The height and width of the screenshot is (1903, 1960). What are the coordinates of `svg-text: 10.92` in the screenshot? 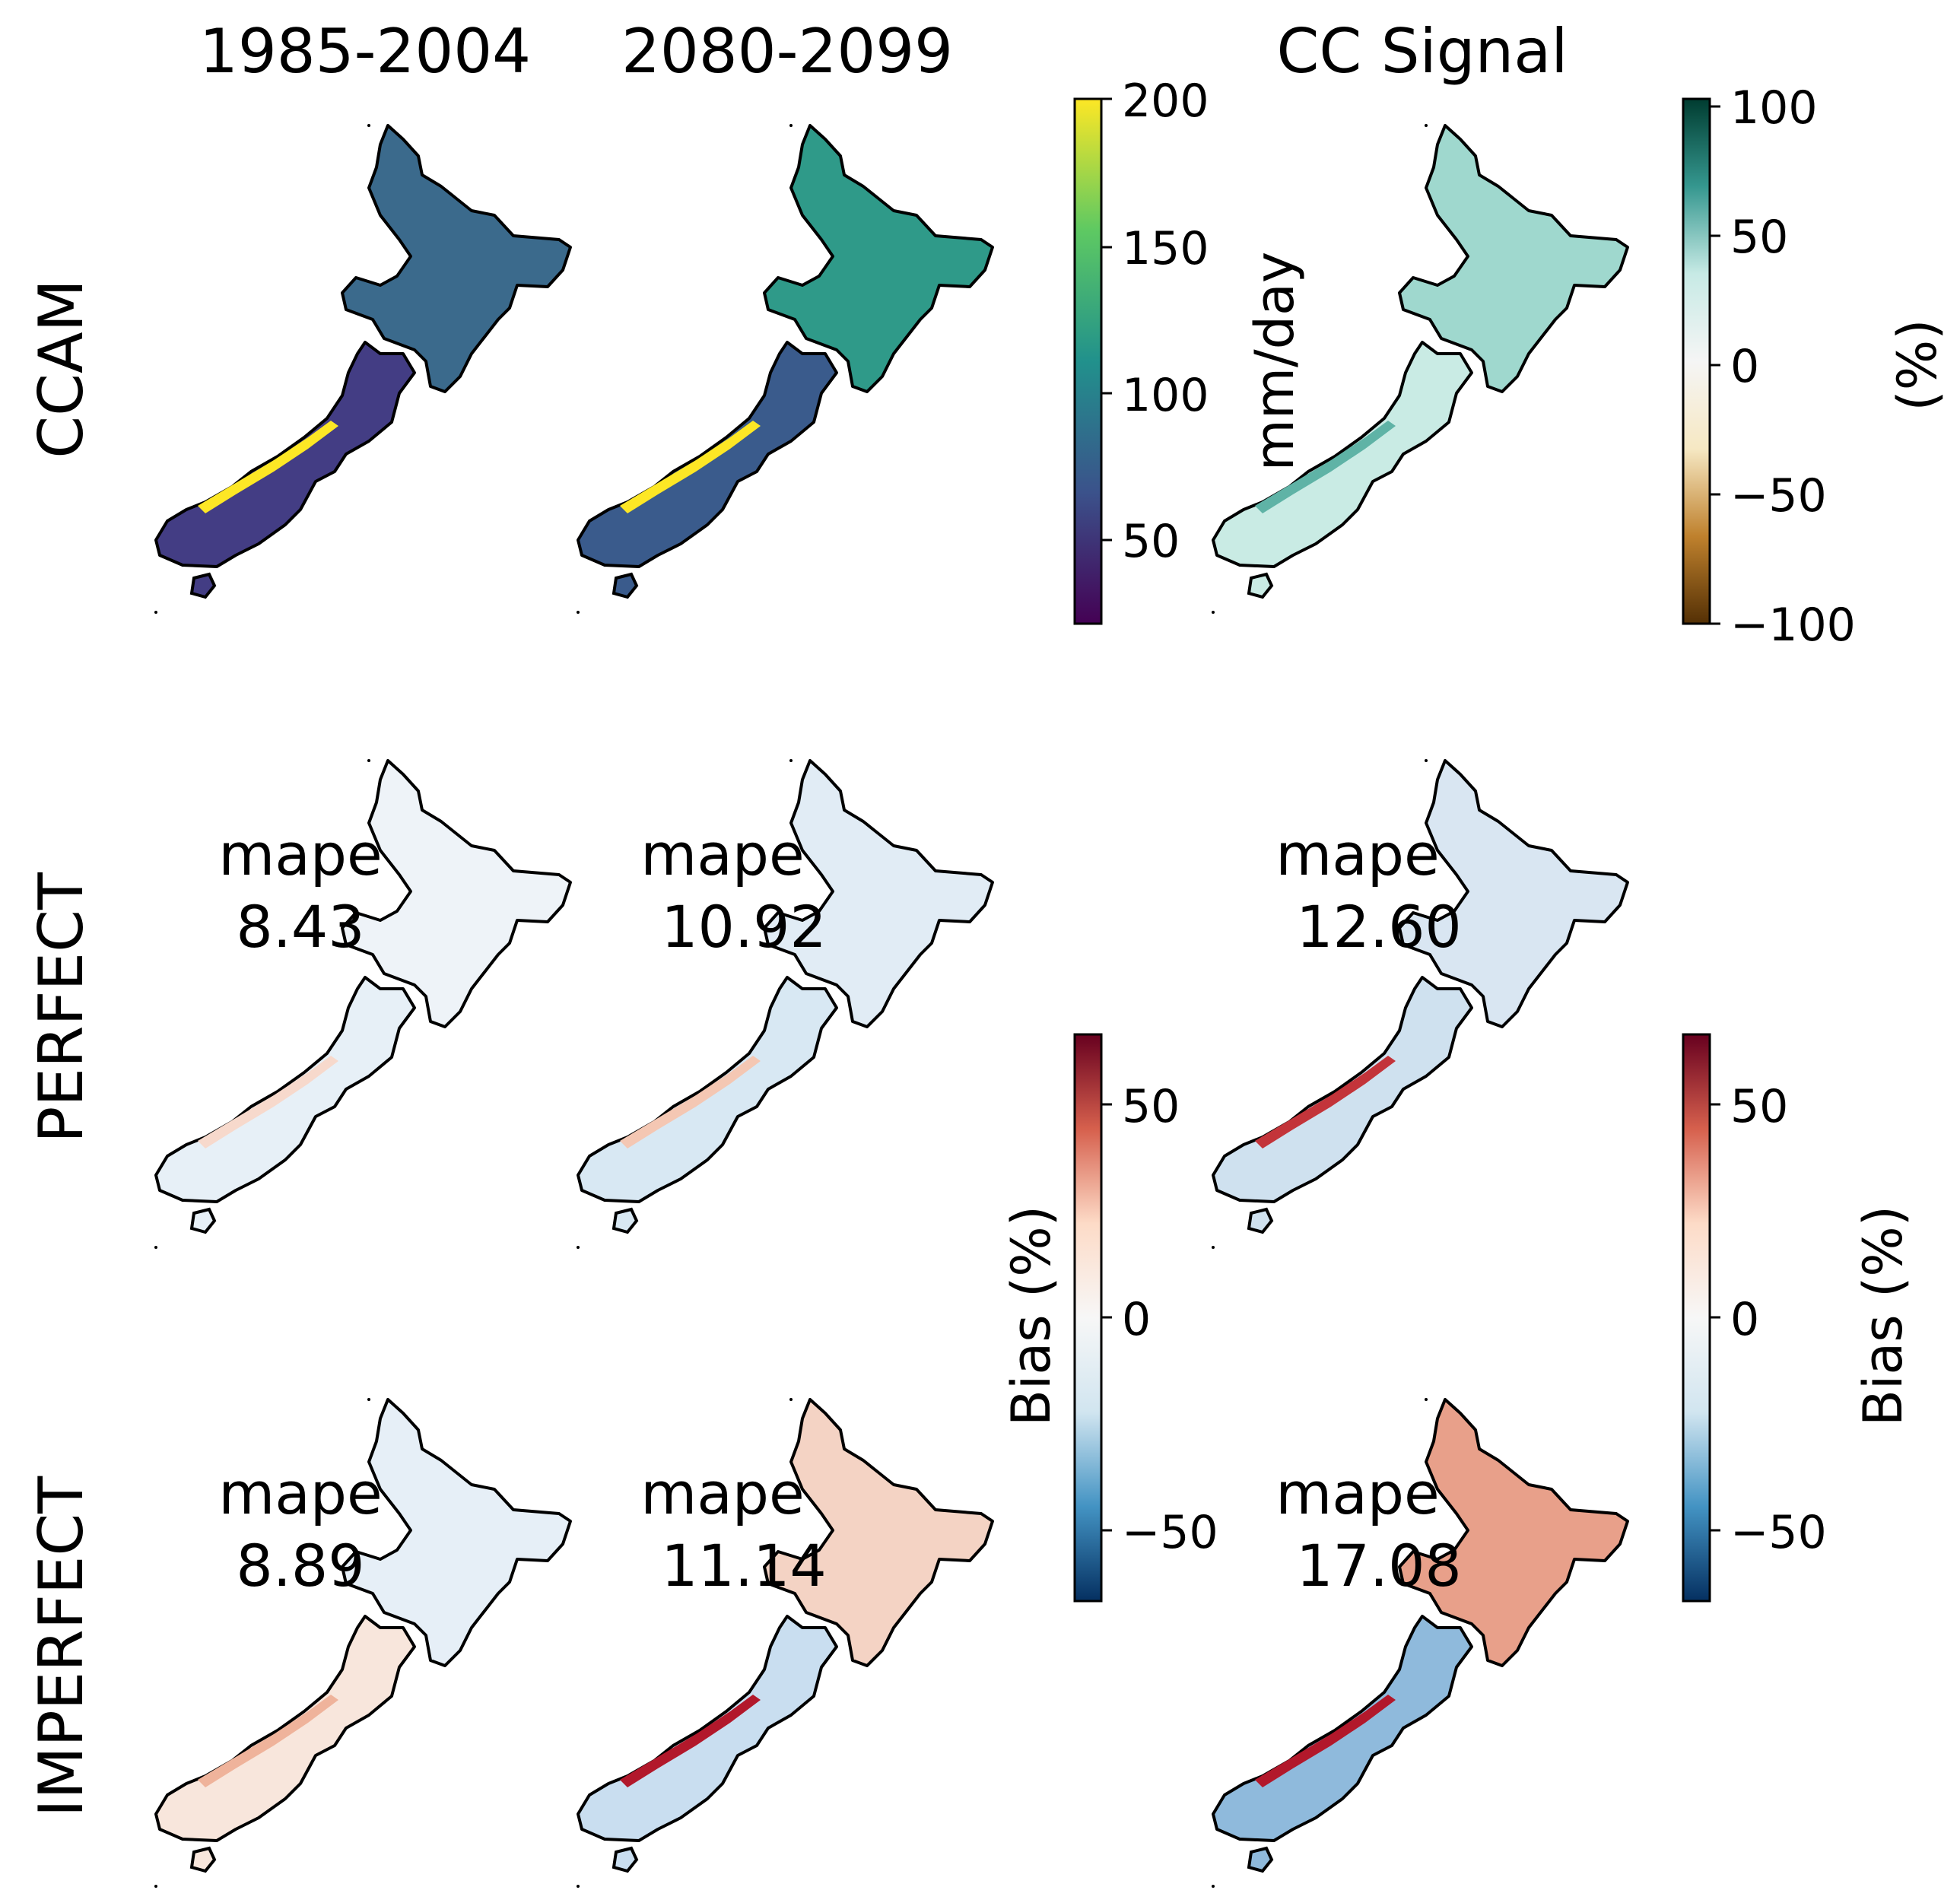 It's located at (744, 927).